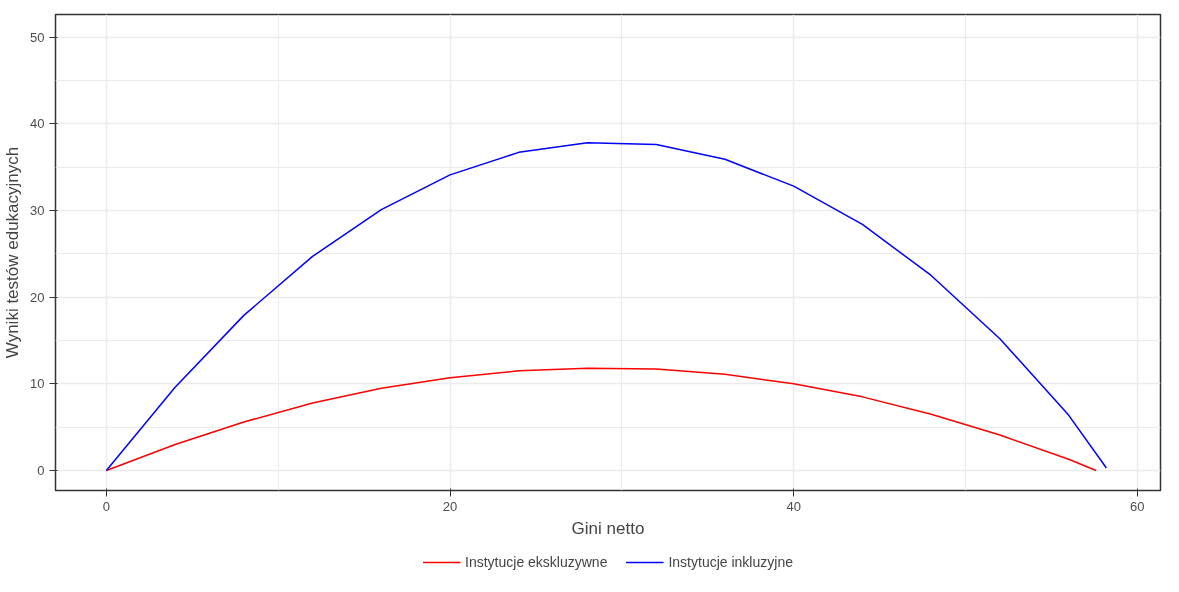 The width and height of the screenshot is (1179, 592). What do you see at coordinates (536, 562) in the screenshot?
I see `legend-label: Instytucje ekskluzywne` at bounding box center [536, 562].